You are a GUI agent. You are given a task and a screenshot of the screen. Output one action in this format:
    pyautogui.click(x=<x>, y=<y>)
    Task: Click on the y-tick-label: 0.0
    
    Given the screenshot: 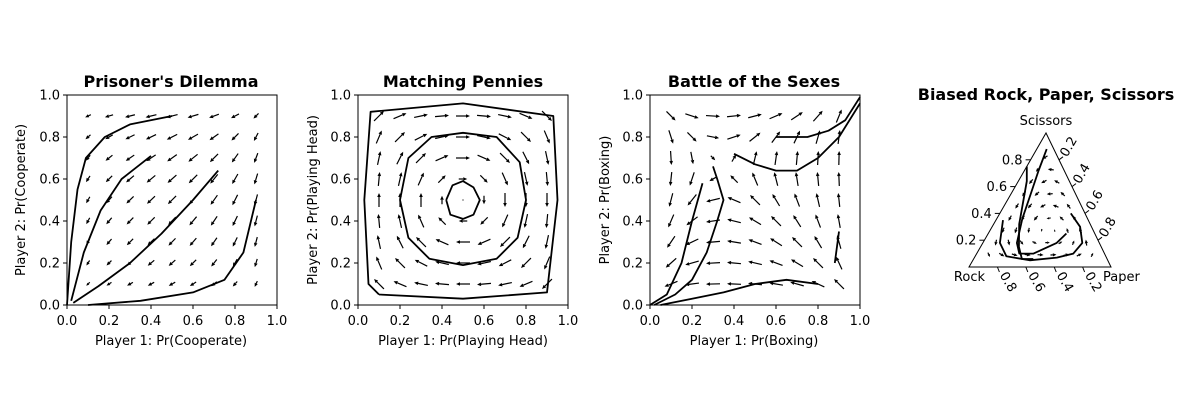 What is the action you would take?
    pyautogui.click(x=340, y=306)
    